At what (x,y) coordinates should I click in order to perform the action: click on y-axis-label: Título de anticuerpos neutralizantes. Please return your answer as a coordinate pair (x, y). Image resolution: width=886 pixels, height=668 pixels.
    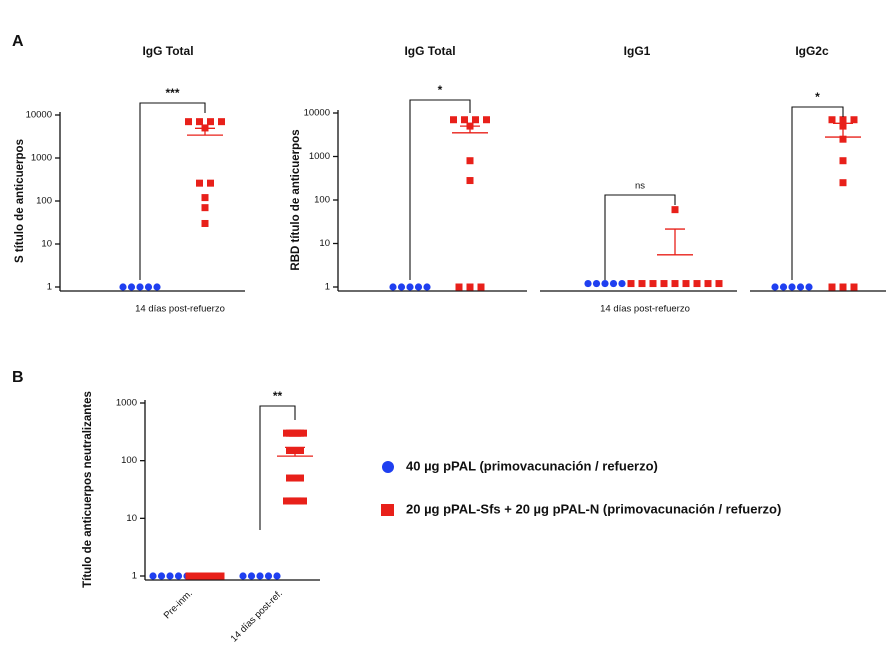
    Looking at the image, I should click on (88, 489).